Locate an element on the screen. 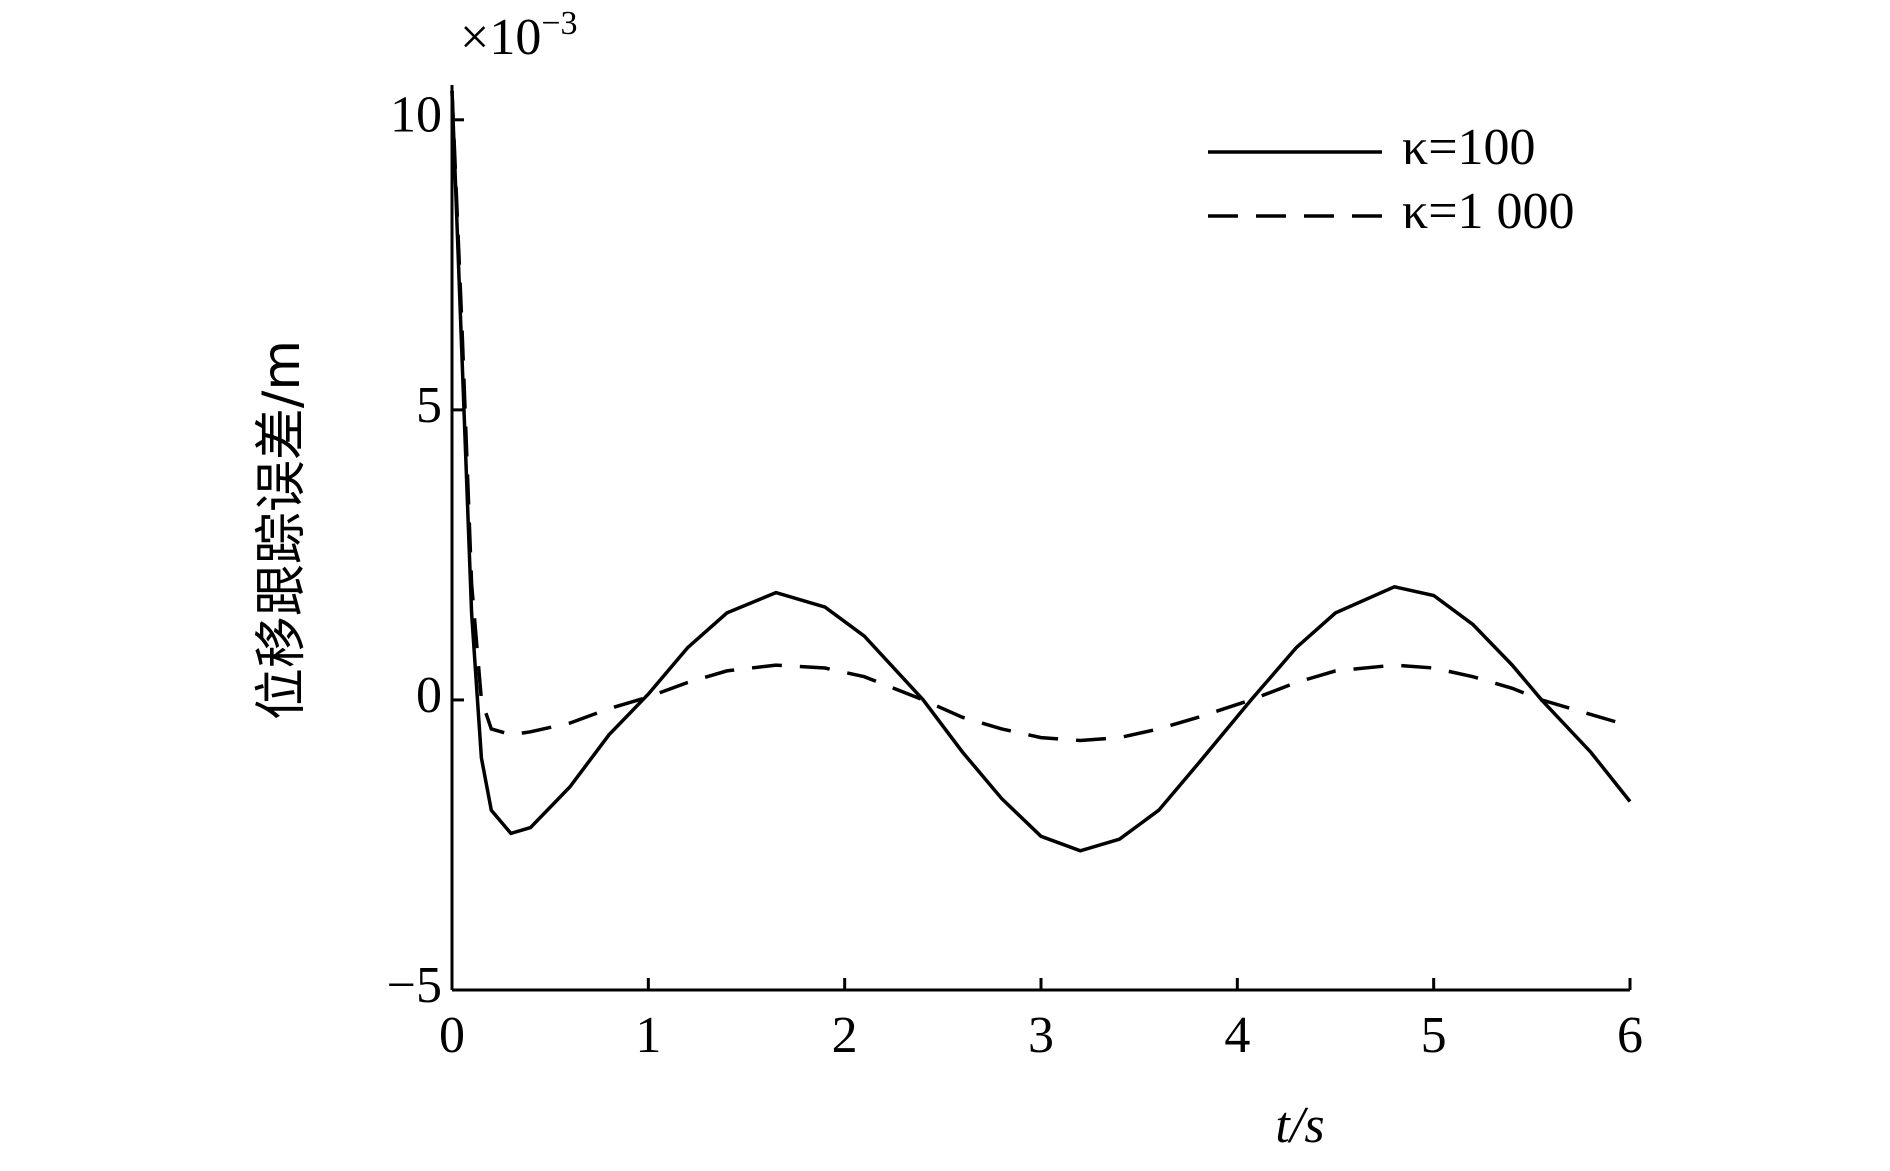 This screenshot has height=1171, width=1890. y-tick-label: 0 is located at coordinates (429, 695).